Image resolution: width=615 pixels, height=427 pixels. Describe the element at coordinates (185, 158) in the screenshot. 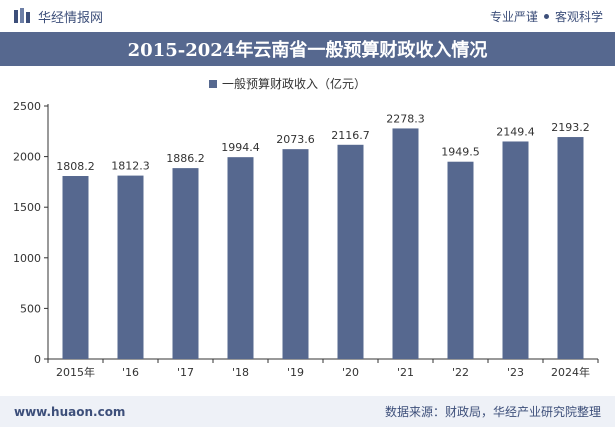

I see `bar-value-label: 1886.2` at that location.